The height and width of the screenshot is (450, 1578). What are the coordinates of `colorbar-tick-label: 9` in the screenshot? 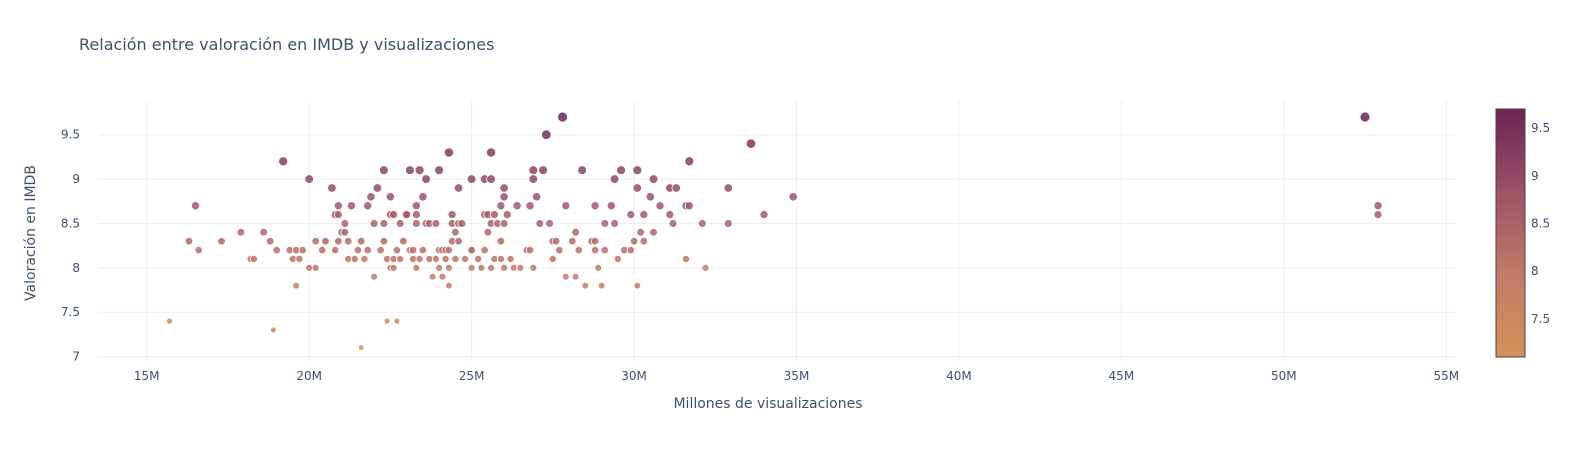 It's located at (1535, 176).